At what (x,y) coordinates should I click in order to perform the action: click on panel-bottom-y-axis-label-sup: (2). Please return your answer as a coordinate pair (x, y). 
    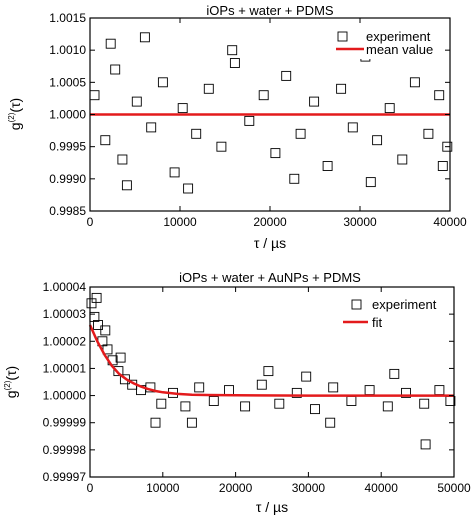
    Looking at the image, I should click on (7, 385).